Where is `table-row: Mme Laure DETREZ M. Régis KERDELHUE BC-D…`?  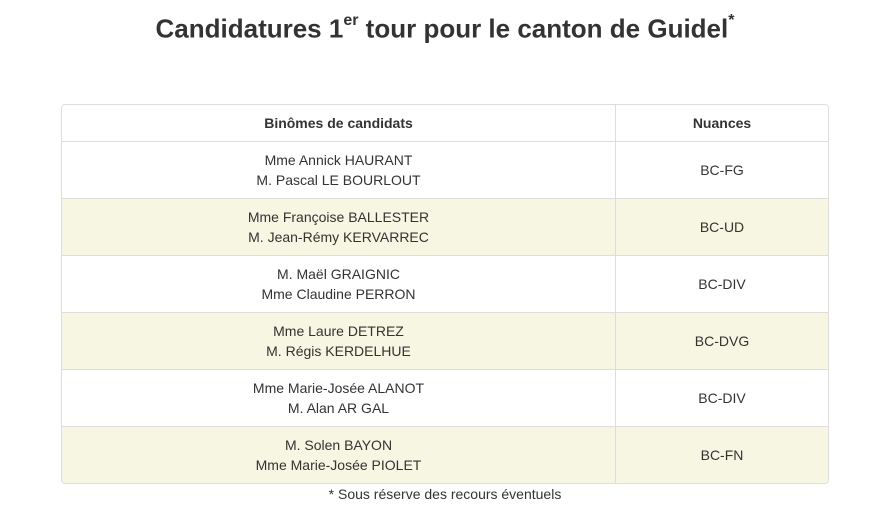 table-row: Mme Laure DETREZ M. Régis KERDELHUE BC-D… is located at coordinates (445, 341).